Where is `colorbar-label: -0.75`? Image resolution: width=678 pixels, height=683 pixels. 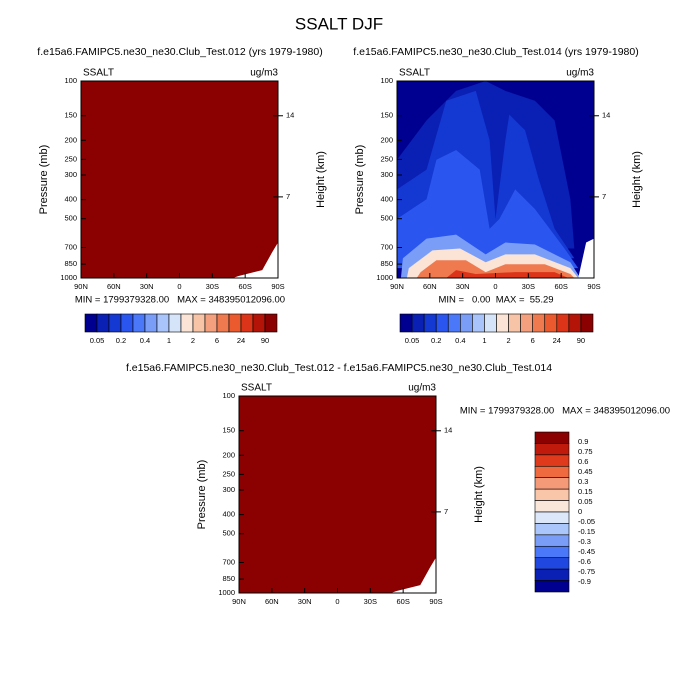 colorbar-label: -0.75 is located at coordinates (586, 571).